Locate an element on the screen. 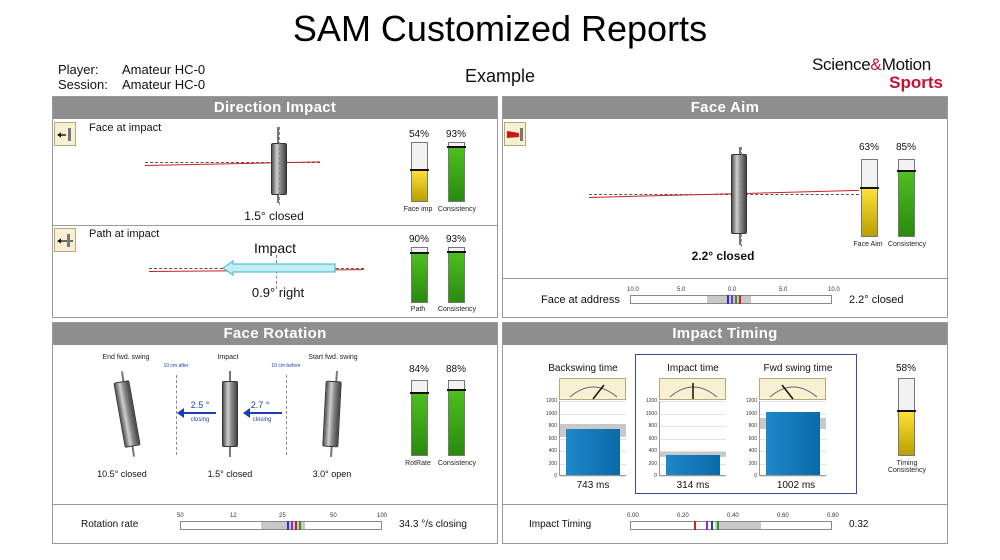 The height and width of the screenshot is (560, 1000). face-imp-gauge is located at coordinates (419, 172).